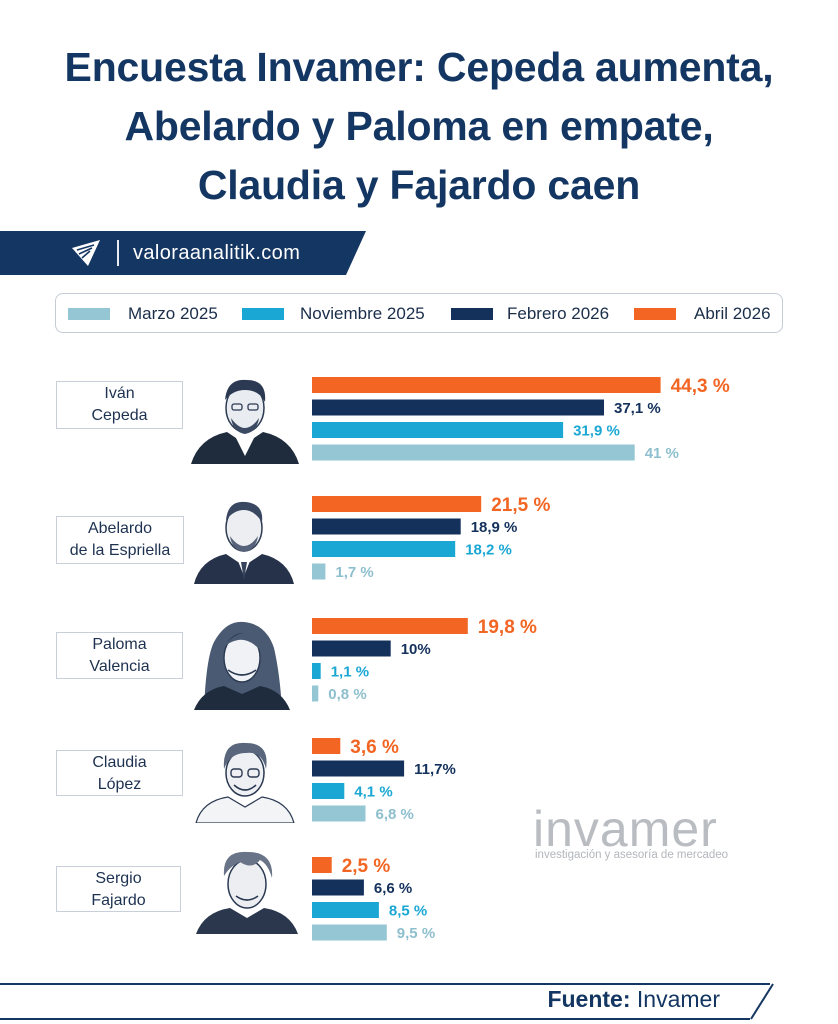 The image size is (838, 1024). What do you see at coordinates (366, 866) in the screenshot?
I see `bar-value-label: 2,5 %` at bounding box center [366, 866].